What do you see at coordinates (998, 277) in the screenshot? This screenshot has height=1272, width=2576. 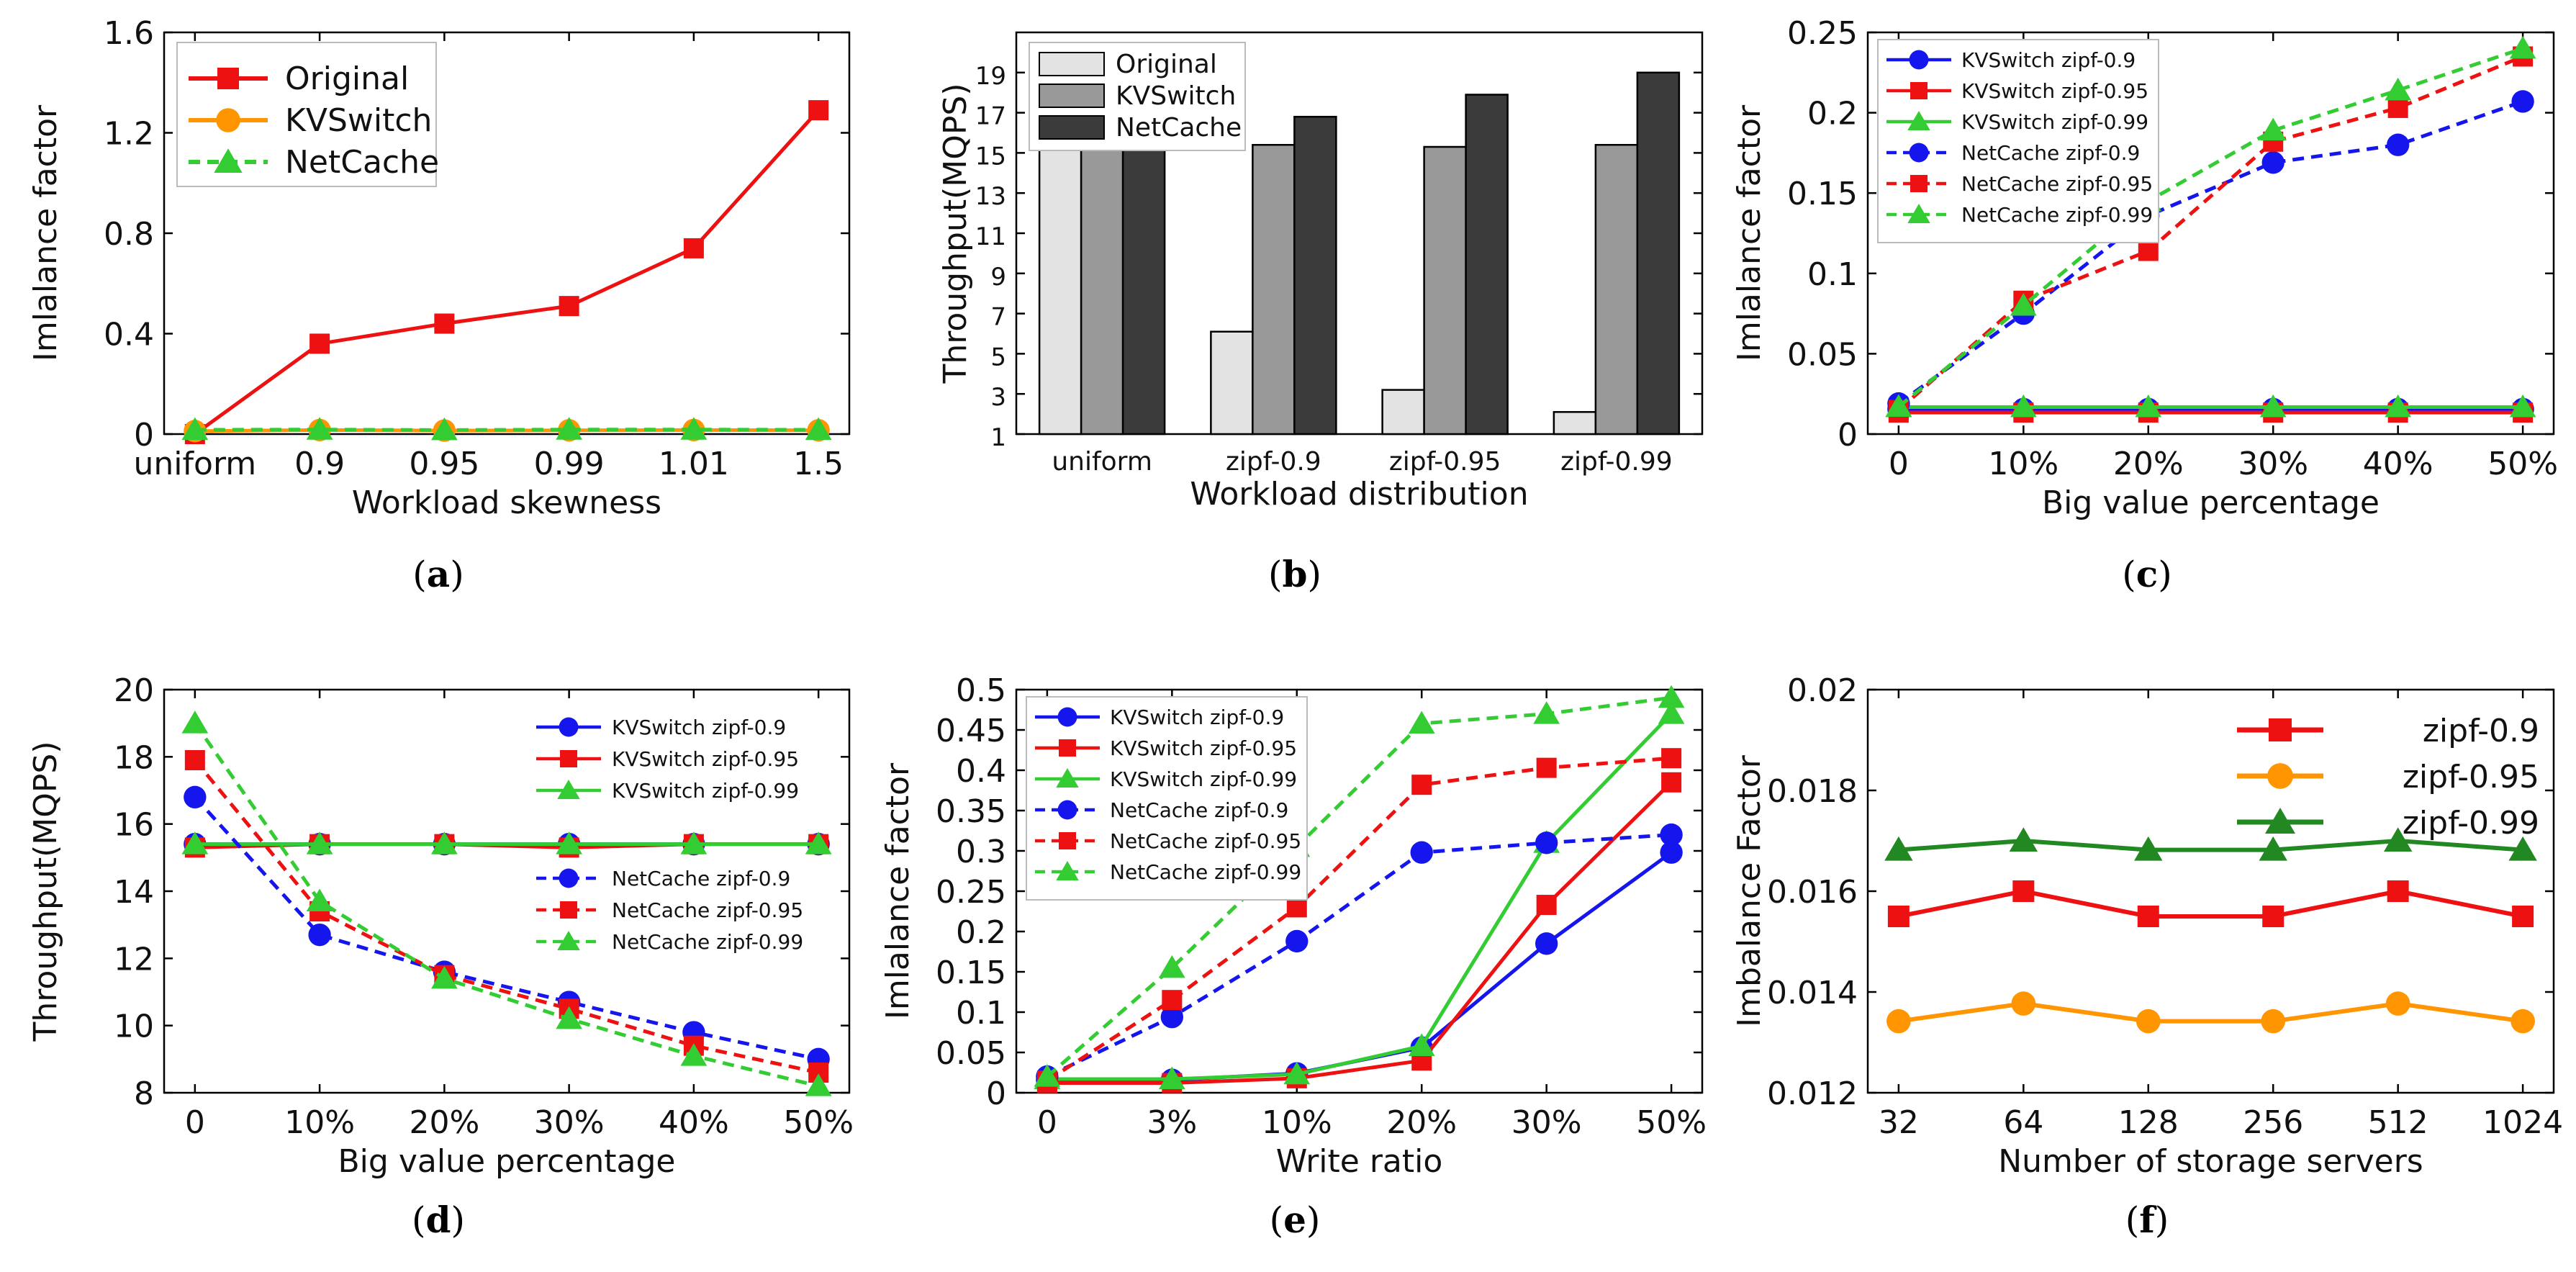 I see `y-tick-label: 9` at bounding box center [998, 277].